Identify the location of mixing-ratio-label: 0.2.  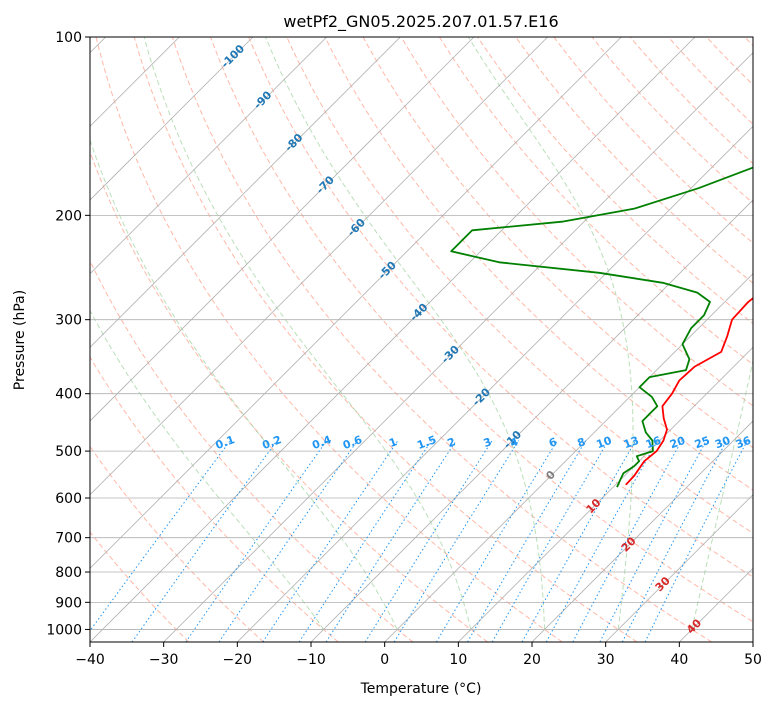
(271, 442).